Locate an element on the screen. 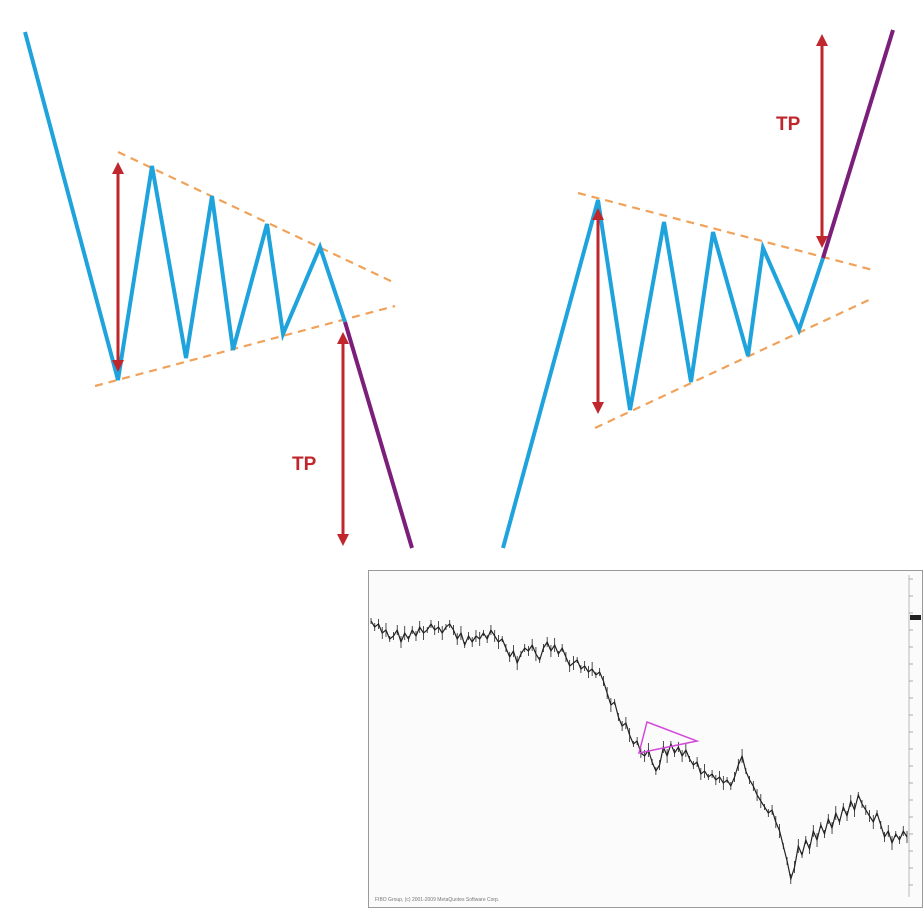  right-tp-label: TP is located at coordinates (788, 124).